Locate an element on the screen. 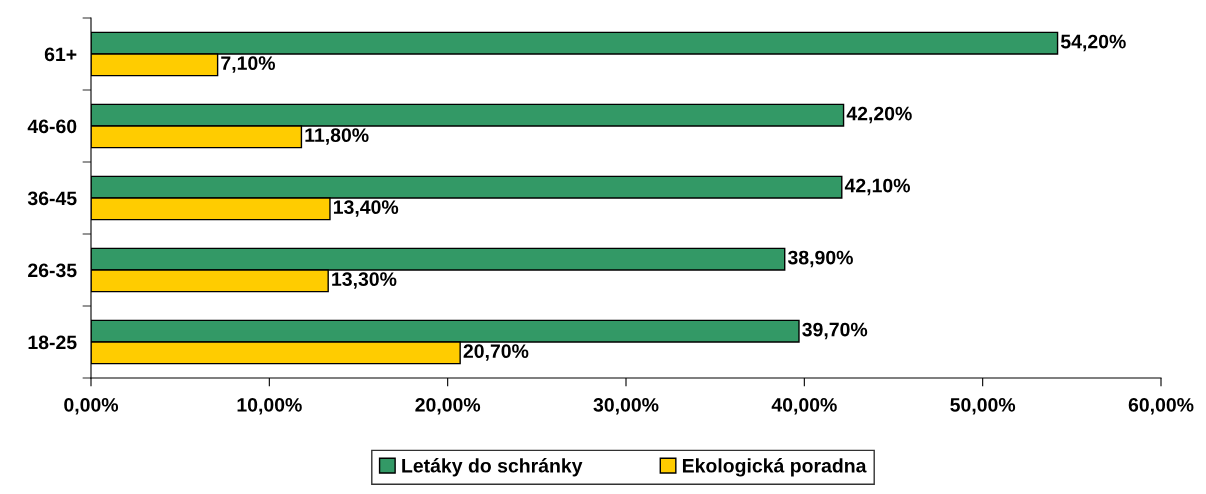 This screenshot has width=1206, height=494. y-tick-label: 18-25 is located at coordinates (52, 342).